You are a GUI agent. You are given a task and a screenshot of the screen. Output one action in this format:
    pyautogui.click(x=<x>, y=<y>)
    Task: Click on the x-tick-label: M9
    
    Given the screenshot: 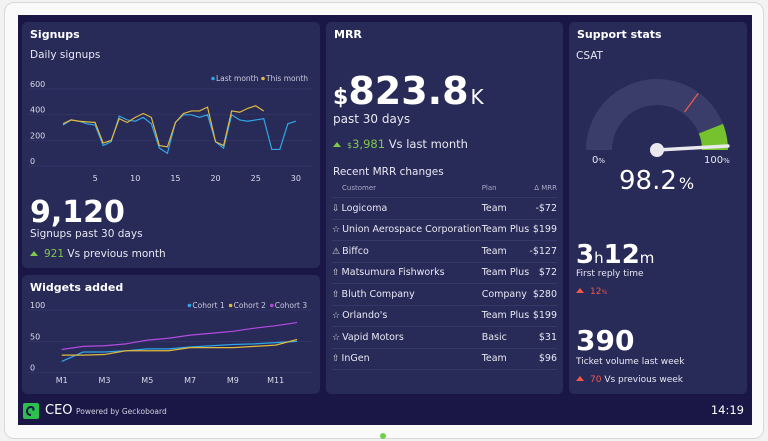 What is the action you would take?
    pyautogui.click(x=233, y=380)
    